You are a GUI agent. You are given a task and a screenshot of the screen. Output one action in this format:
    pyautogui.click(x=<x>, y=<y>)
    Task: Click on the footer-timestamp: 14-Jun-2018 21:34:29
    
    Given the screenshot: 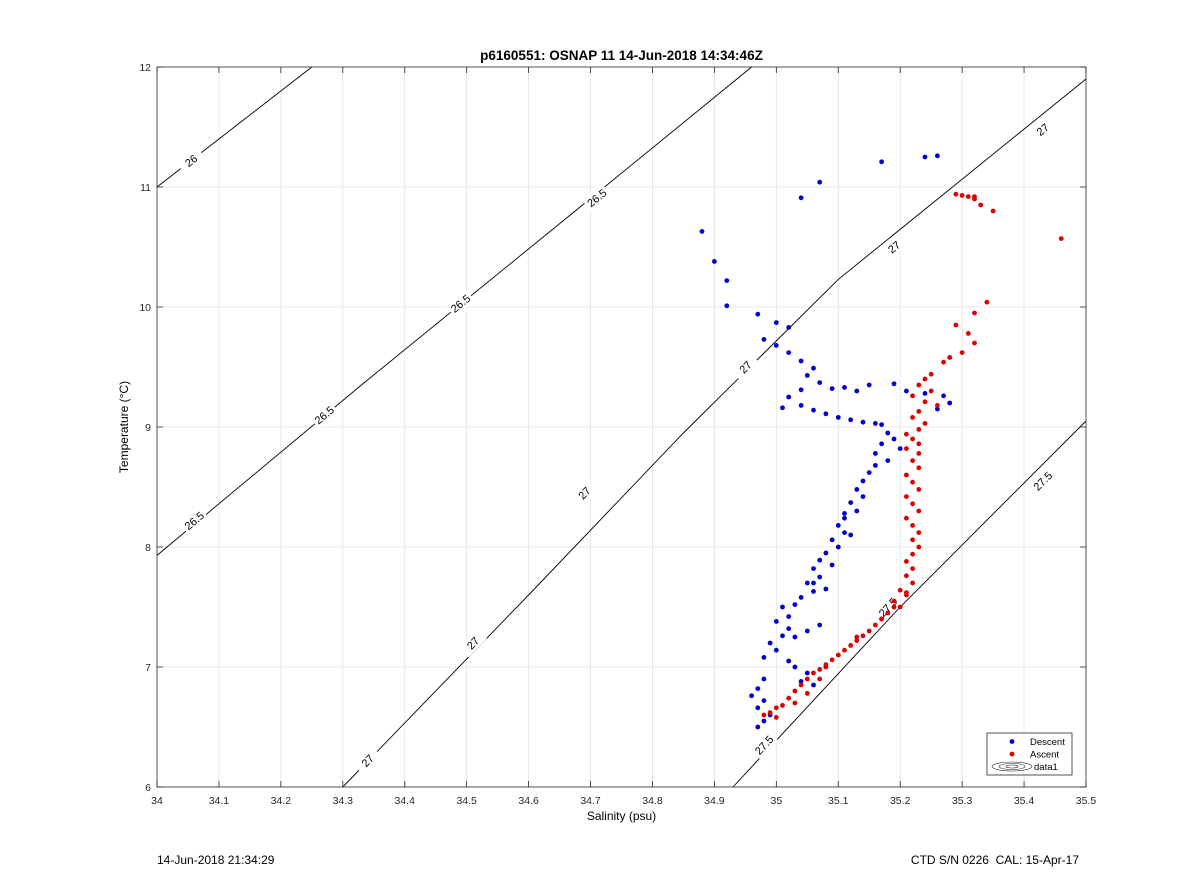 What is the action you would take?
    pyautogui.click(x=216, y=860)
    